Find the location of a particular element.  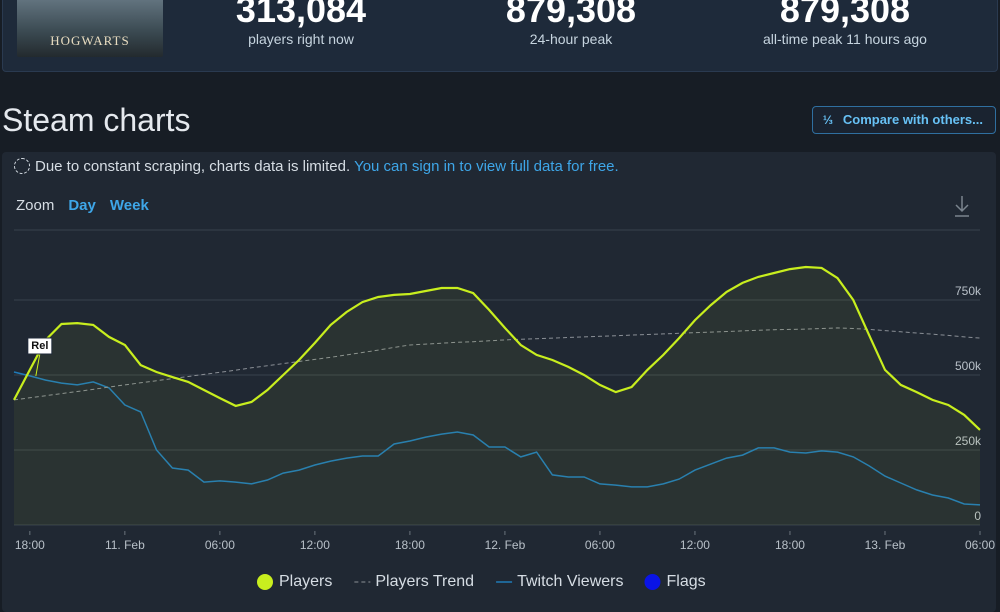

stat: 313,084 players right now is located at coordinates (301, 23).